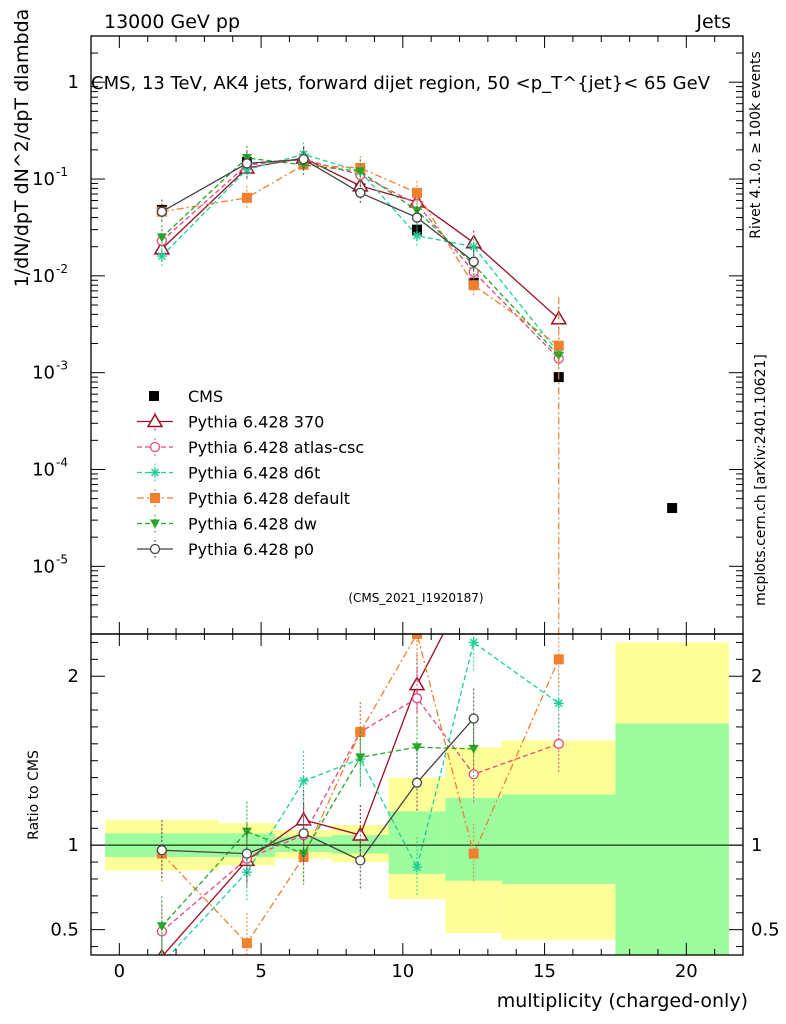  Describe the element at coordinates (43, 373) in the screenshot. I see `ytick-main-label-3: 10` at that location.